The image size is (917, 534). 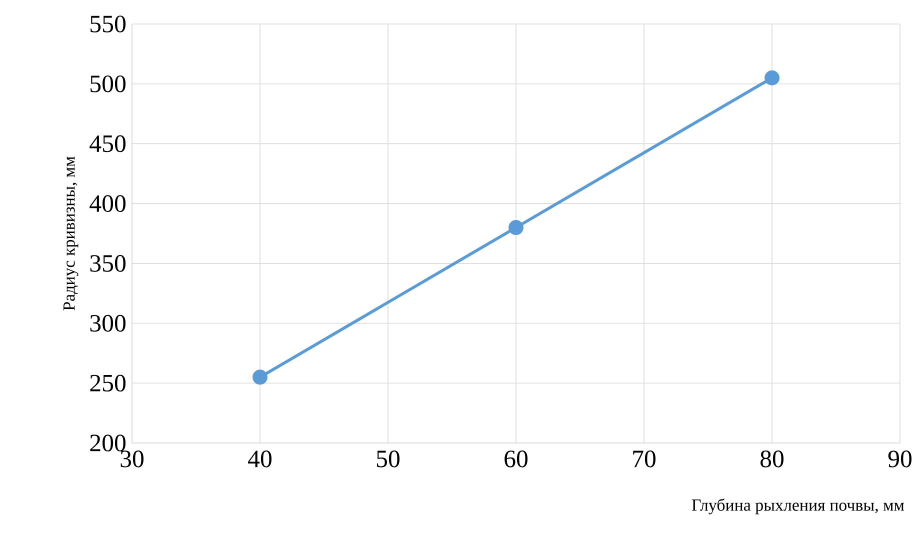 What do you see at coordinates (108, 323) in the screenshot?
I see `y-tick-label: 300` at bounding box center [108, 323].